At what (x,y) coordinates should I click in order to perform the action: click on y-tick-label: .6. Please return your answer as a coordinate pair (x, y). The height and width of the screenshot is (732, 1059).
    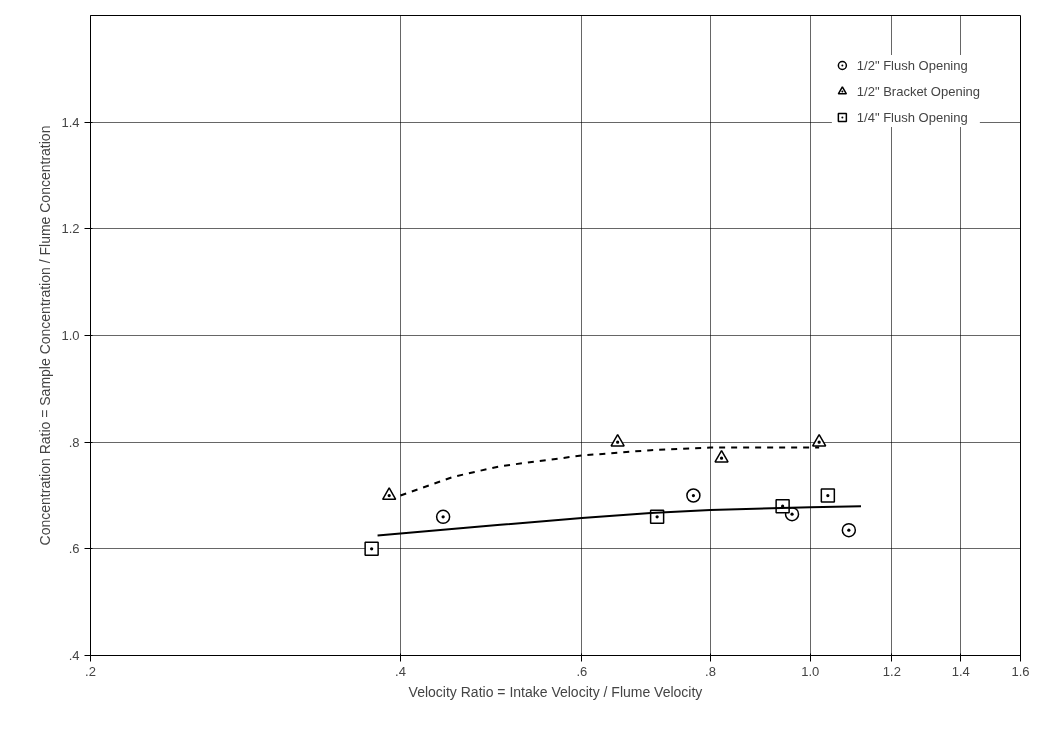
    Looking at the image, I should click on (74, 549).